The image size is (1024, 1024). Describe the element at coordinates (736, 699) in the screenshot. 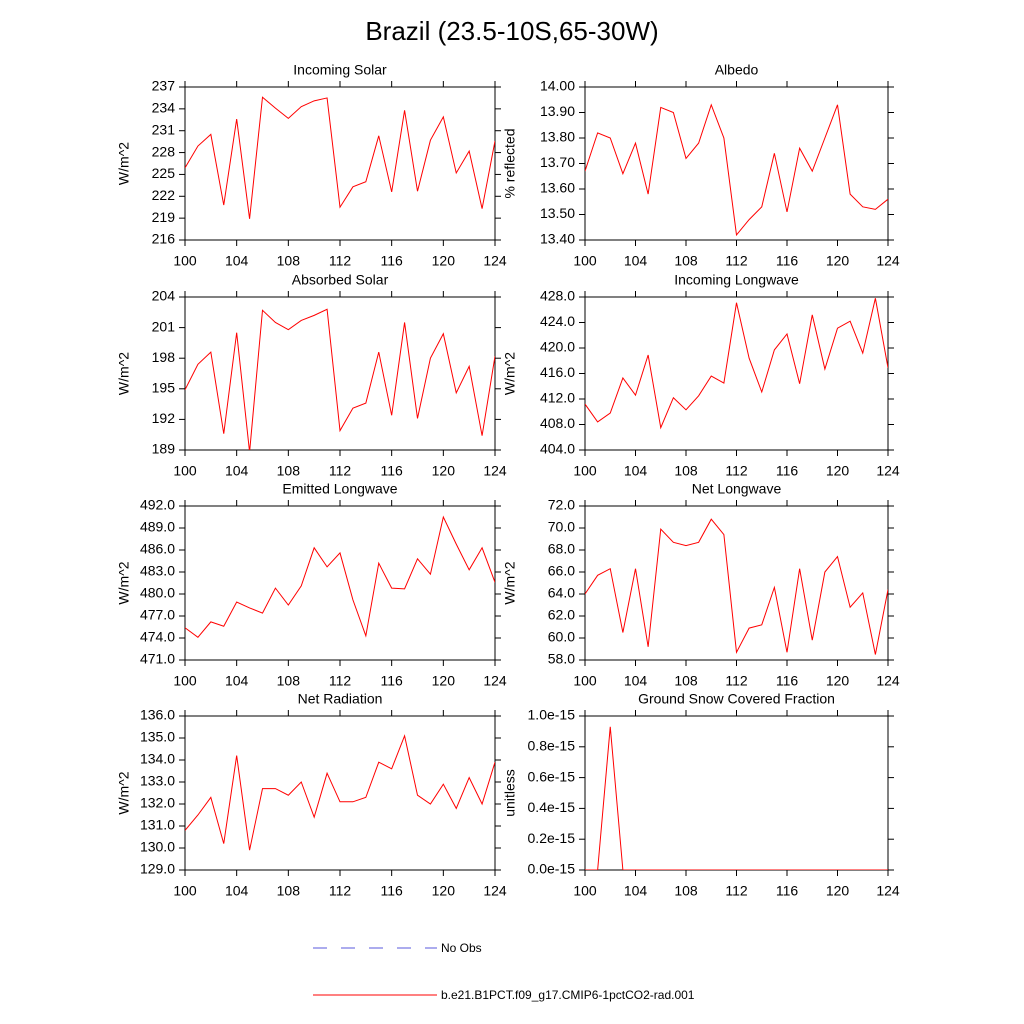

I see `panel-title: Ground Snow Covered Fraction` at that location.